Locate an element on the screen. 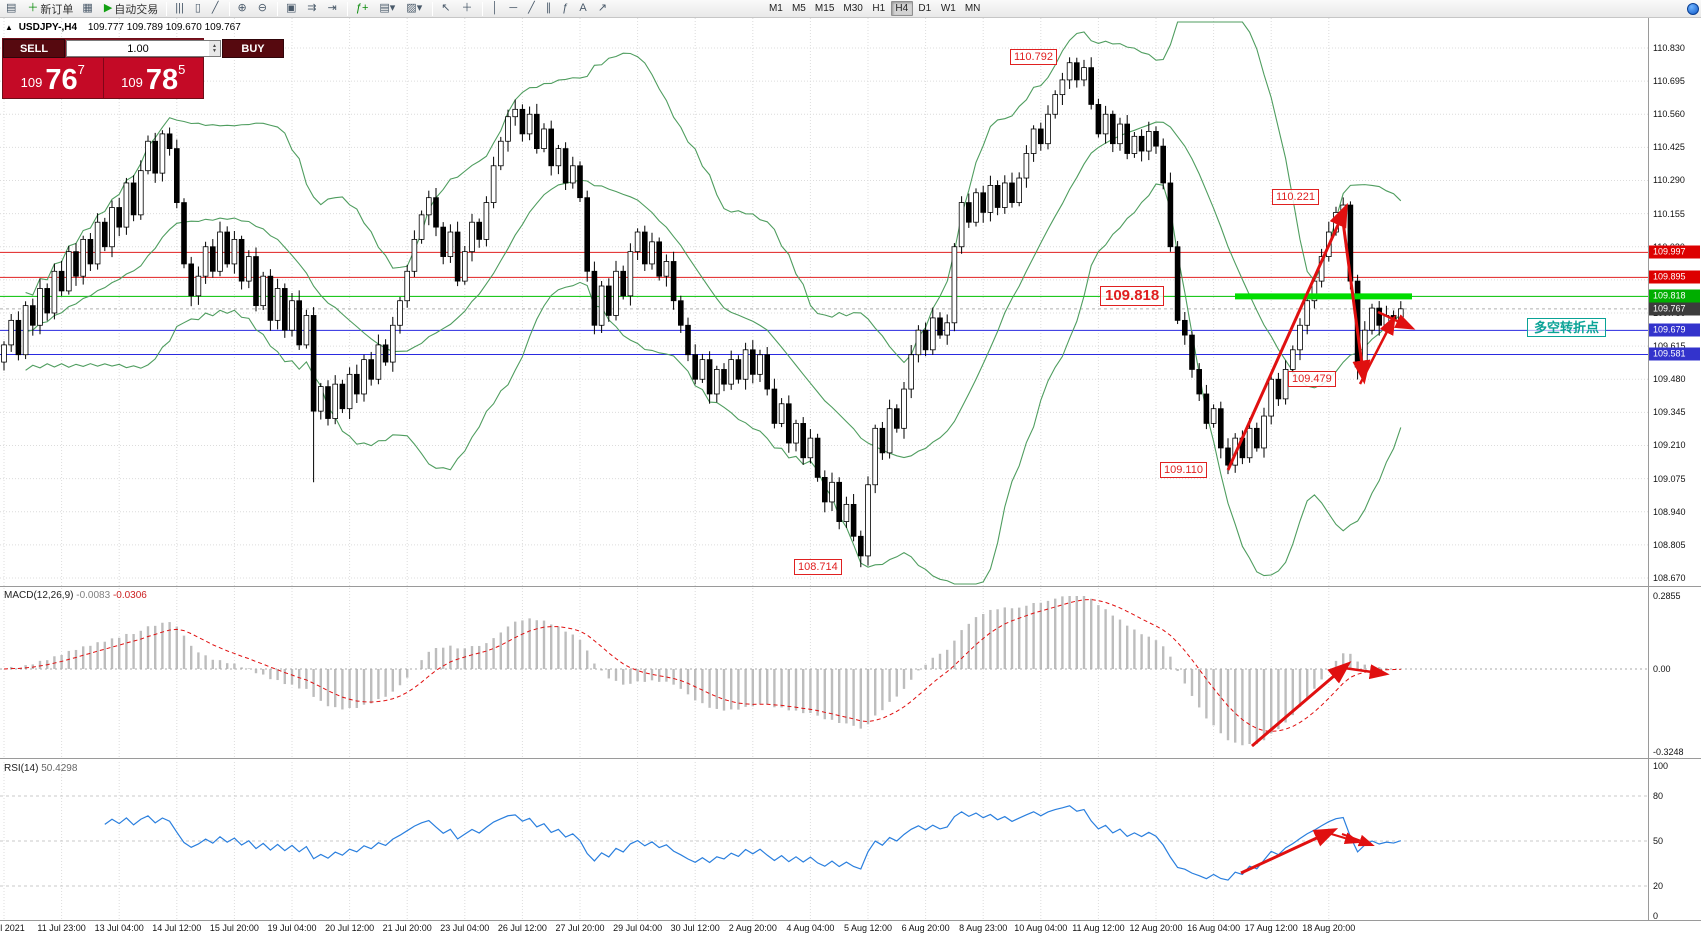 The width and height of the screenshot is (1701, 936). volume-stepper: ▲ ▼ is located at coordinates (214, 48).